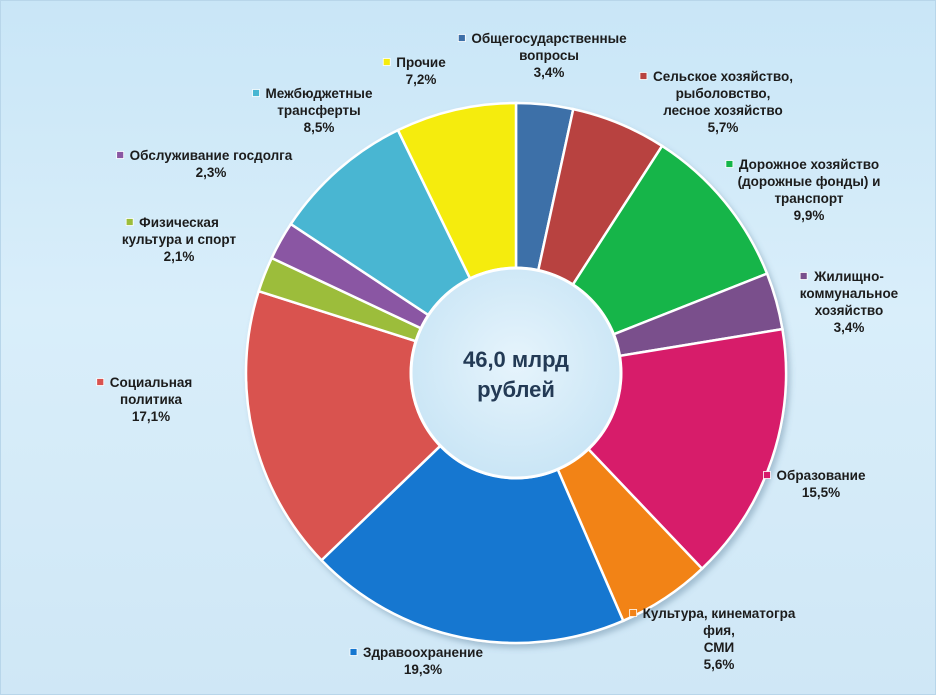 The image size is (936, 696). What do you see at coordinates (719, 664) in the screenshot?
I see `slice-value-label: 5,6%` at bounding box center [719, 664].